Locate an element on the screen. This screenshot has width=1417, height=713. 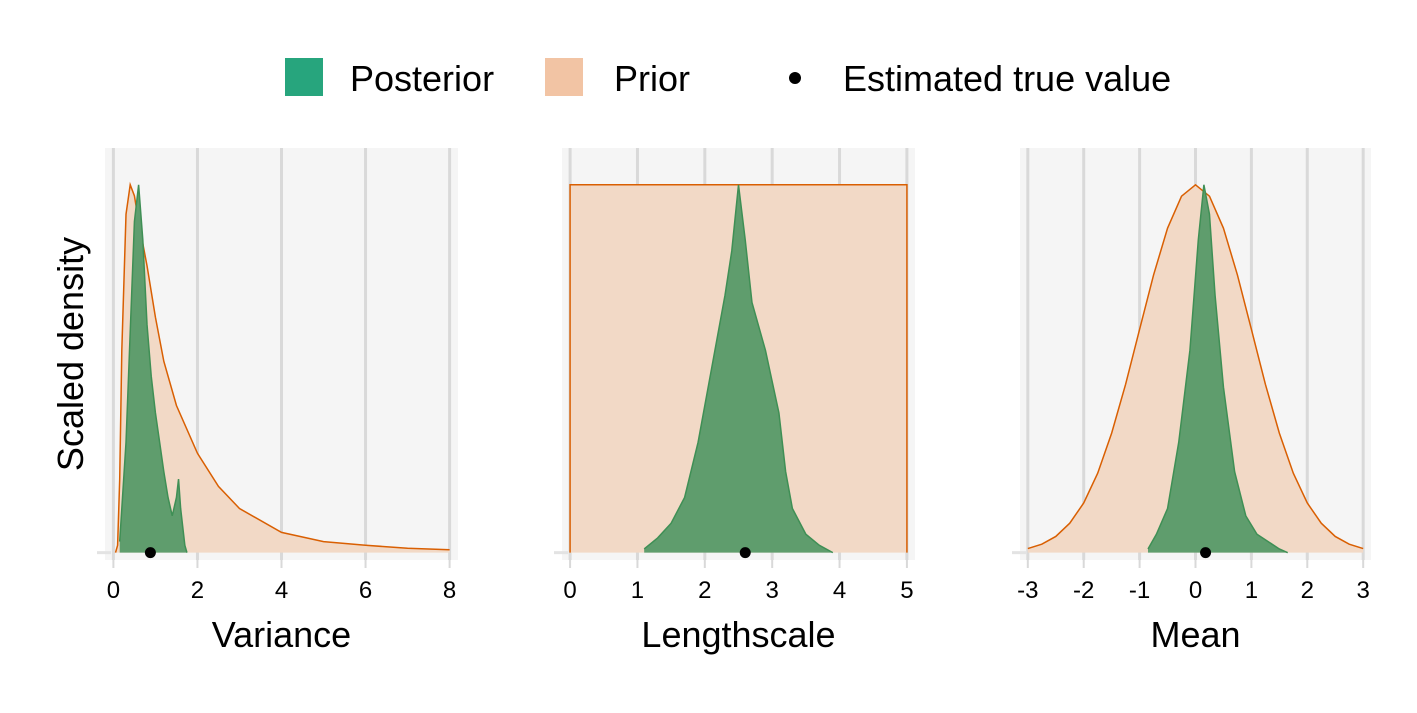
legend-label: Prior is located at coordinates (652, 78).